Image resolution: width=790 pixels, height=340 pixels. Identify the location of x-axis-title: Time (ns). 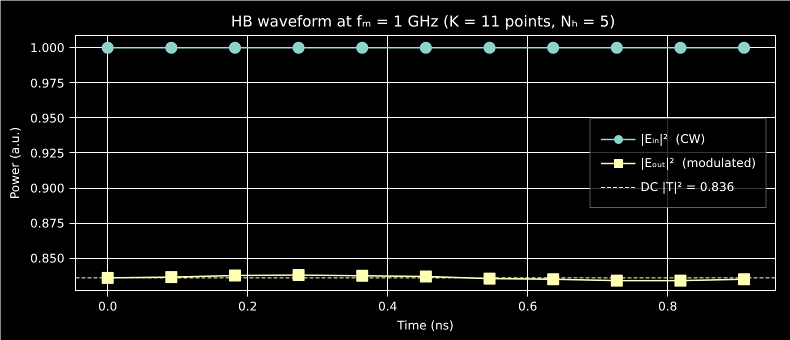
(425, 325).